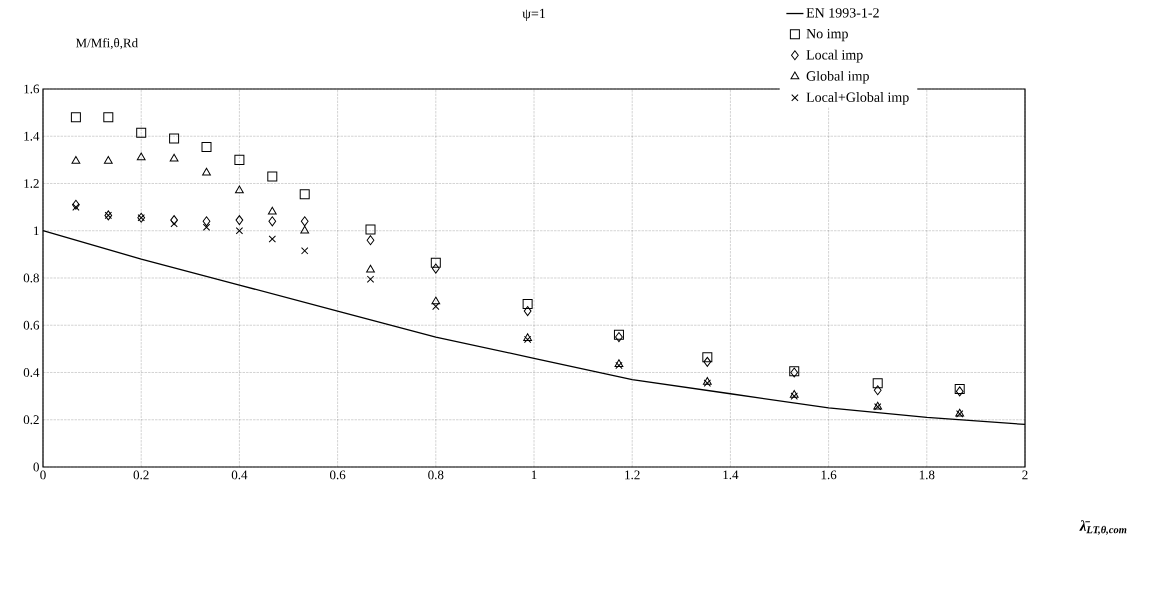 The height and width of the screenshot is (592, 1154). I want to click on y-tick-label: 0.8, so click(31, 278).